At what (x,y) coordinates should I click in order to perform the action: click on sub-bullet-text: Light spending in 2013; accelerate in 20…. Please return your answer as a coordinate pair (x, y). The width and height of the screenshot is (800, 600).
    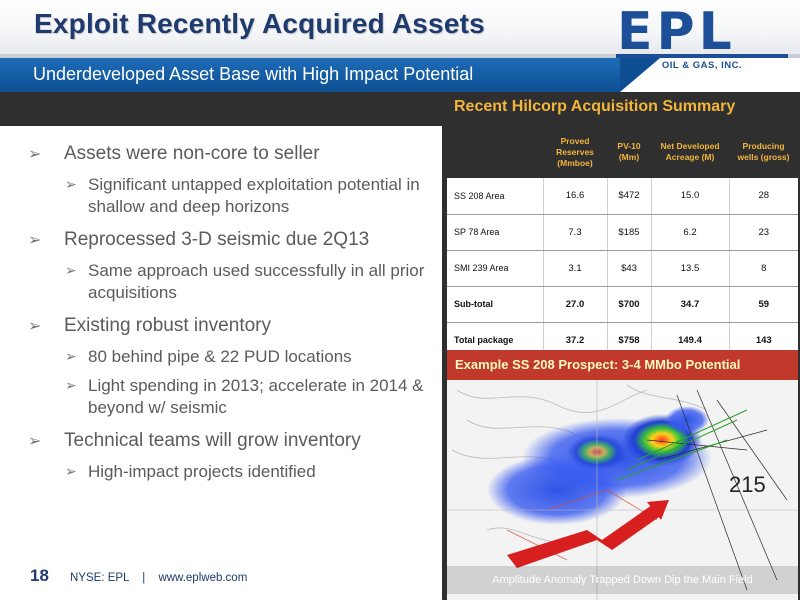
    Looking at the image, I should click on (256, 396).